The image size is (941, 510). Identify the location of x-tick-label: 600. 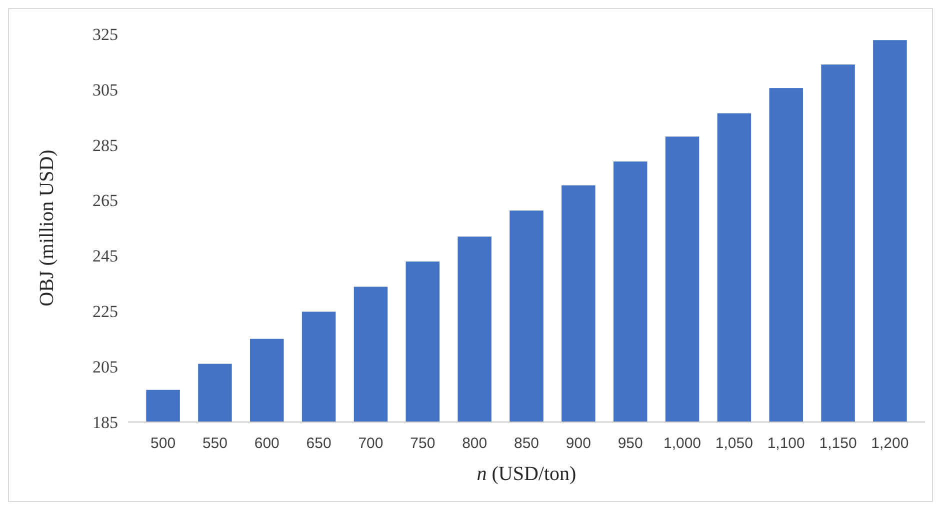
(267, 443).